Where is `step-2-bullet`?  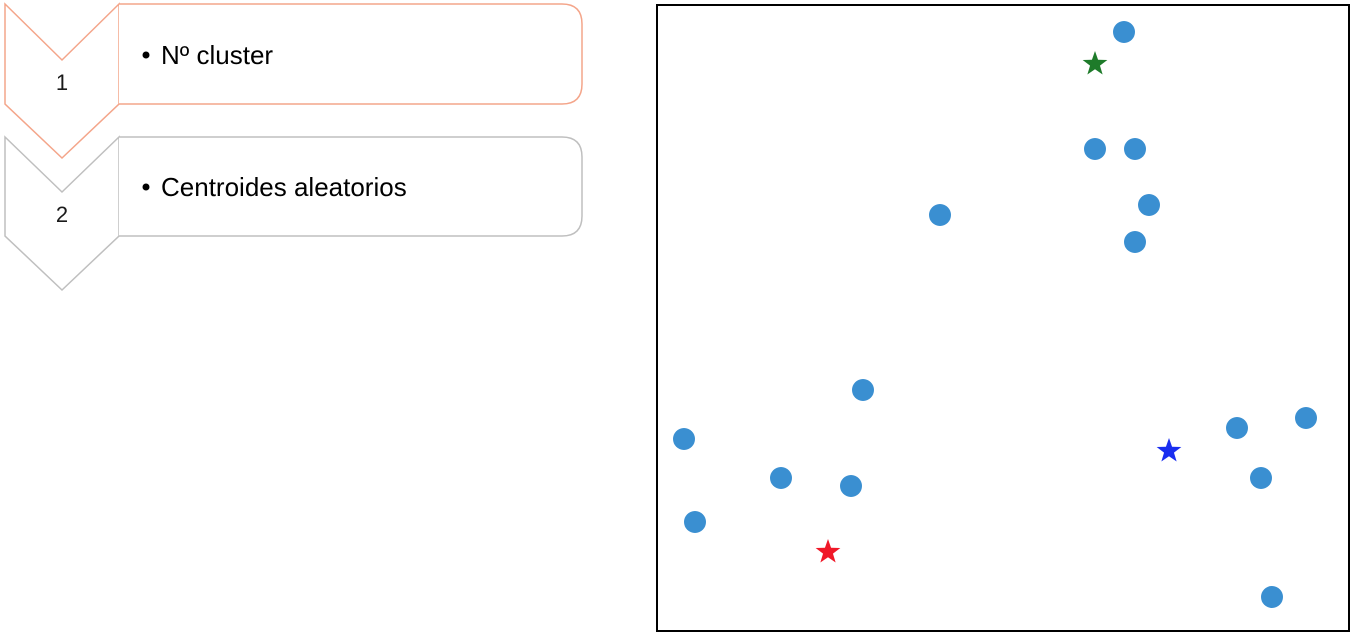 step-2-bullet is located at coordinates (146, 187).